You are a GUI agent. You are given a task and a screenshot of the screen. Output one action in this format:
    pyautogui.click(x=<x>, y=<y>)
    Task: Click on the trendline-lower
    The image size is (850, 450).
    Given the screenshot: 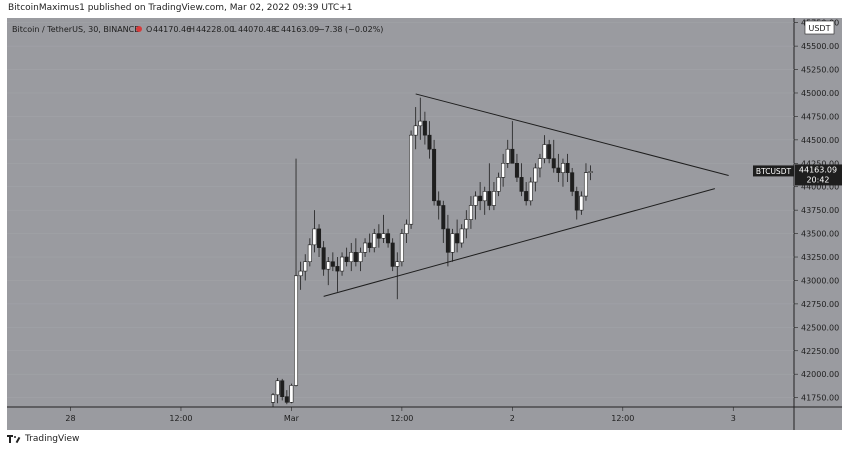 What is the action you would take?
    pyautogui.click(x=519, y=242)
    